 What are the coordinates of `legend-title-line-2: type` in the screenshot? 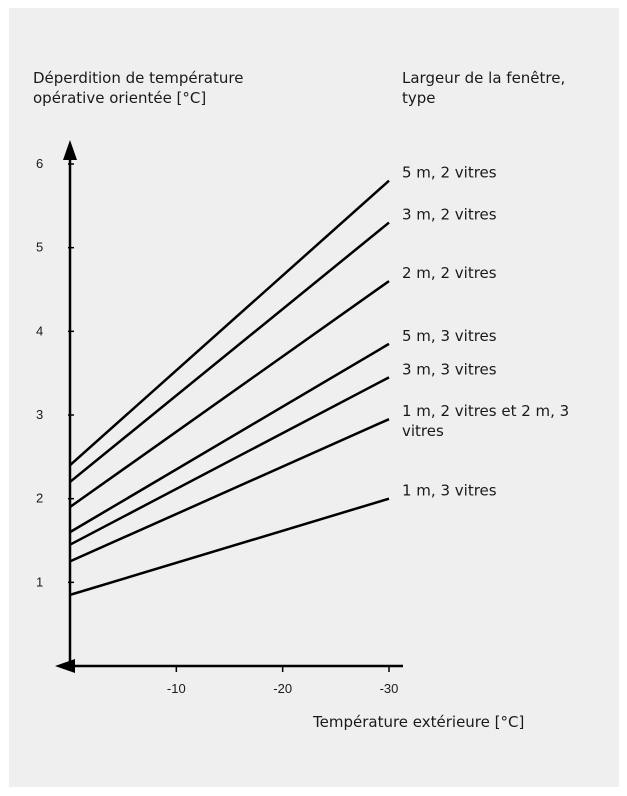 It's located at (419, 98).